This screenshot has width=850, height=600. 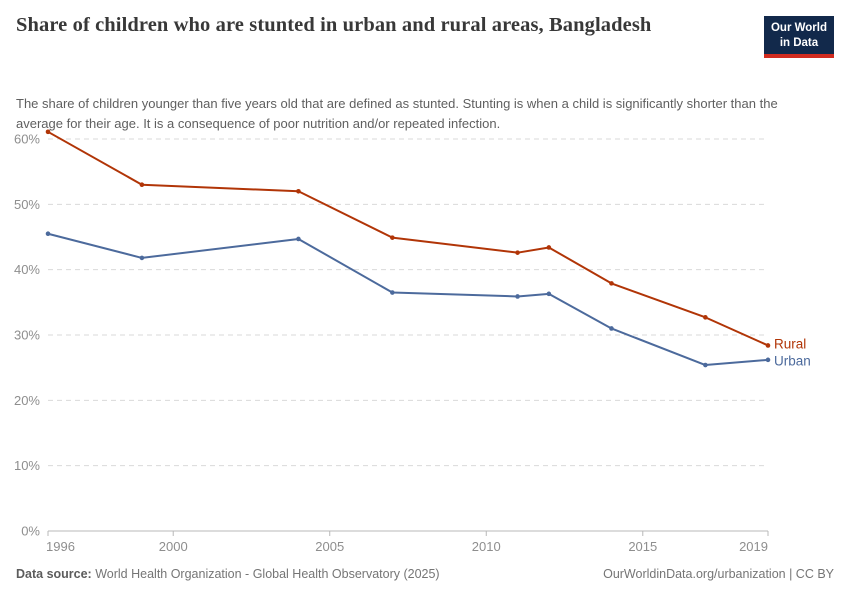 I want to click on series-end-label-rural: Rural, so click(x=790, y=344).